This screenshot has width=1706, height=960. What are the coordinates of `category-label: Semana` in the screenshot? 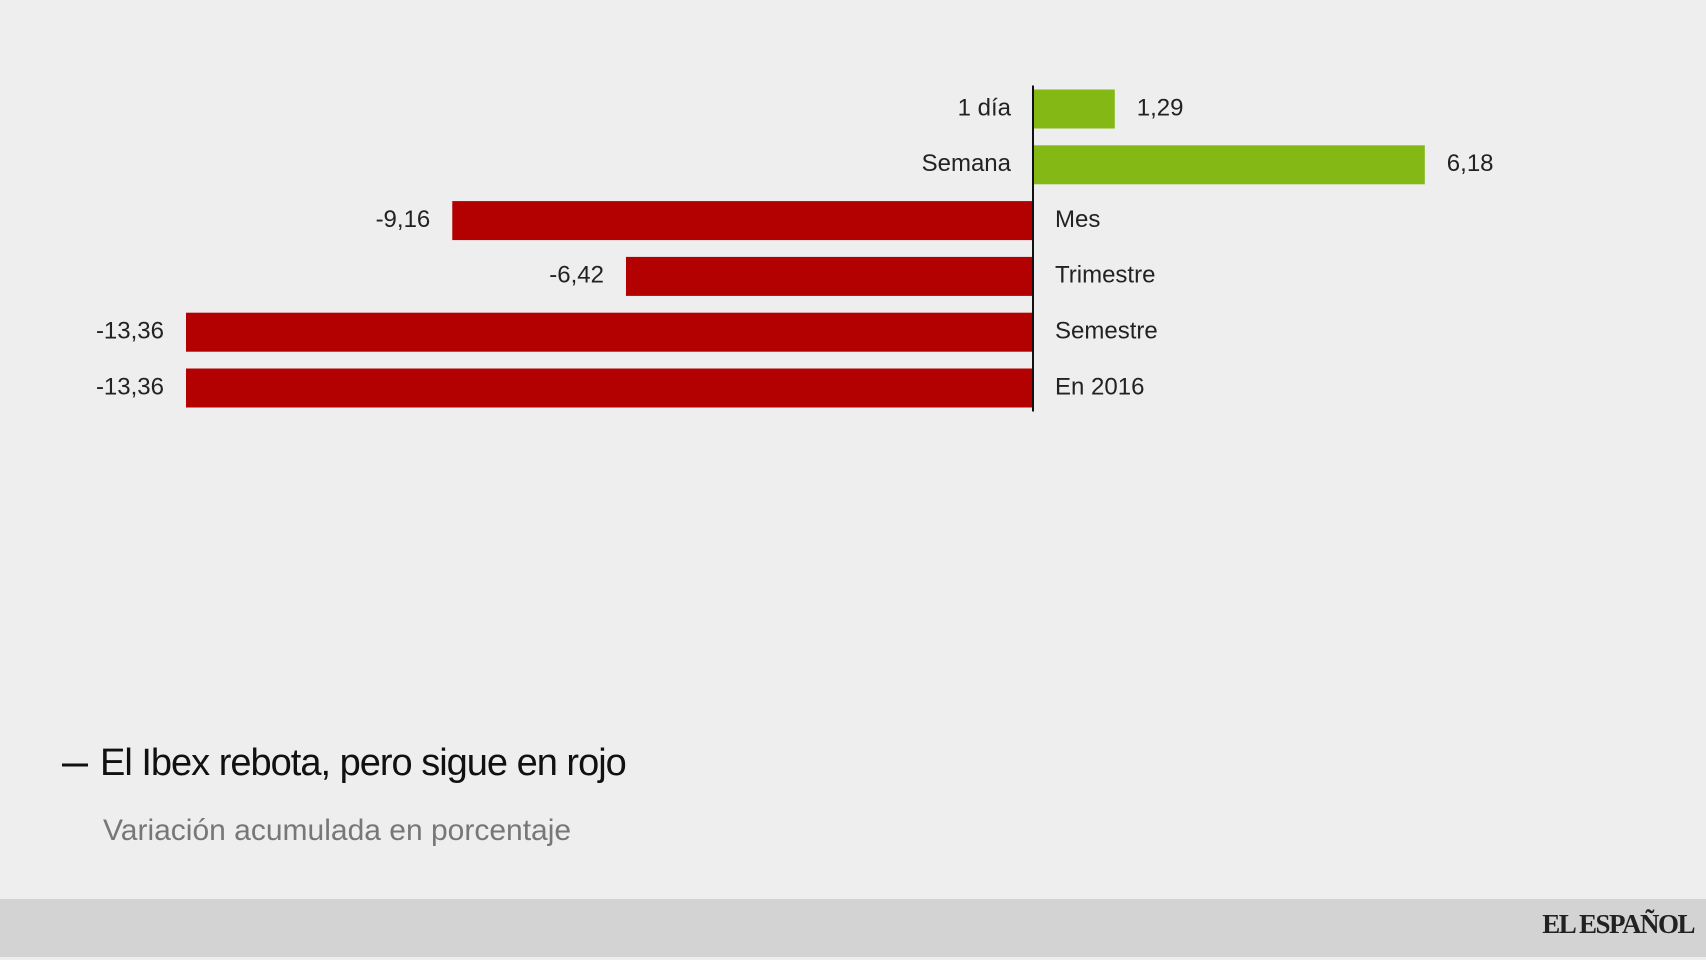 It's located at (967, 163).